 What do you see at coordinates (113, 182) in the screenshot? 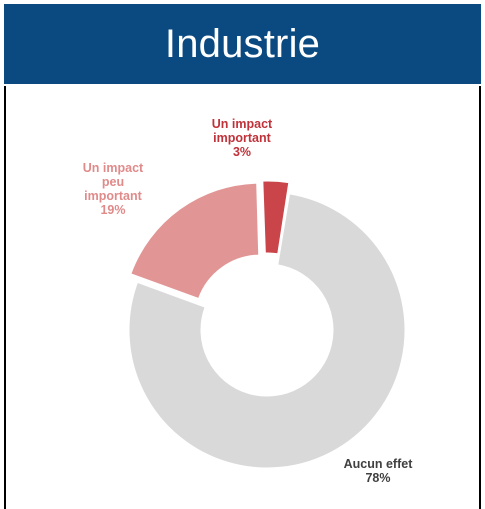
I see `slice-label-line: peu` at bounding box center [113, 182].